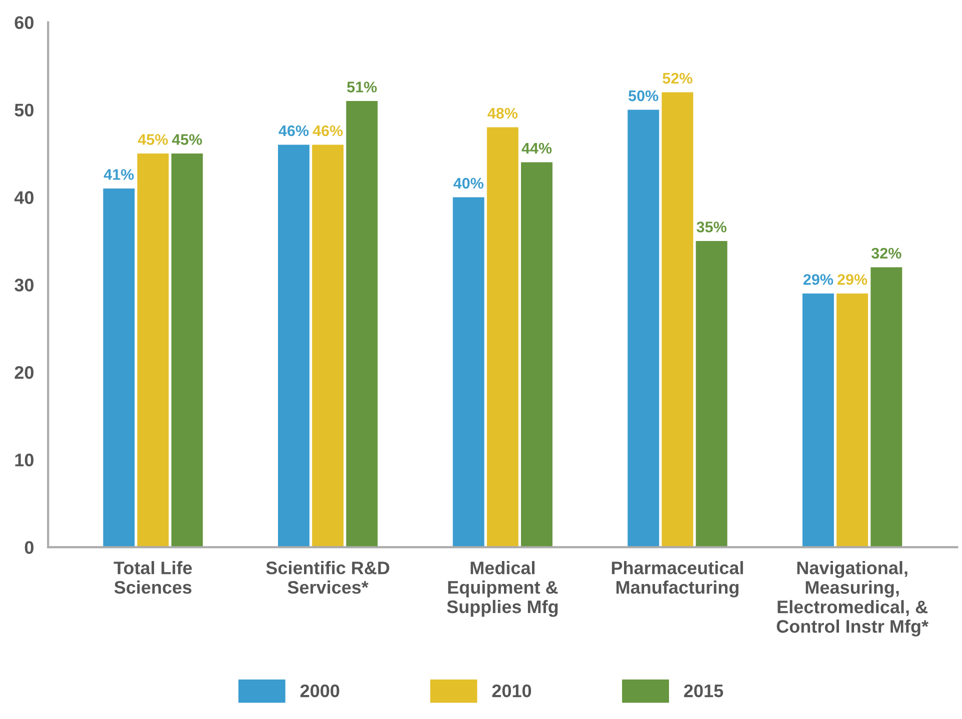 The height and width of the screenshot is (719, 962). Describe the element at coordinates (852, 598) in the screenshot. I see `x-tick-label: Navigational, Measuring, Electromedical, & Control Instr Mfg*` at that location.